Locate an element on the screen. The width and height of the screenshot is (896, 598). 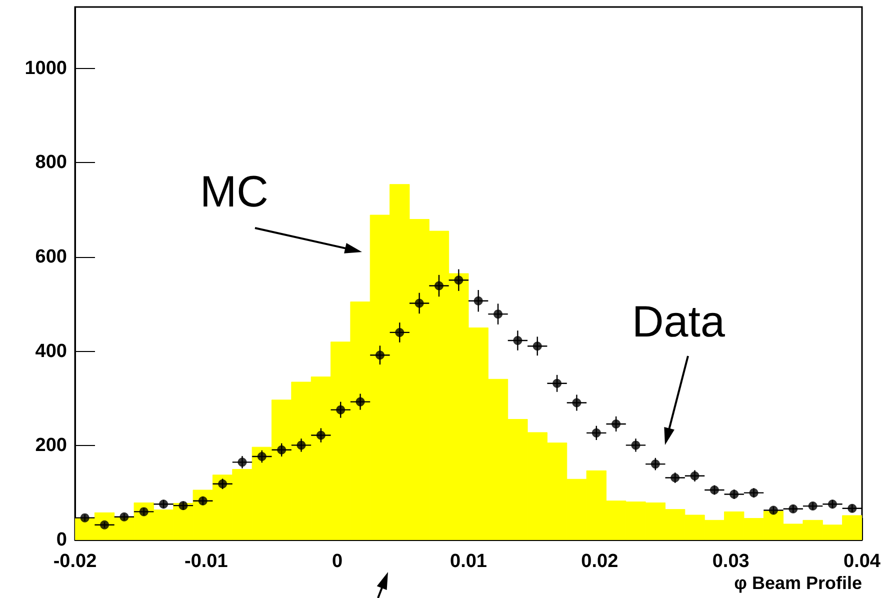
y-tick-label: 0 is located at coordinates (61, 540).